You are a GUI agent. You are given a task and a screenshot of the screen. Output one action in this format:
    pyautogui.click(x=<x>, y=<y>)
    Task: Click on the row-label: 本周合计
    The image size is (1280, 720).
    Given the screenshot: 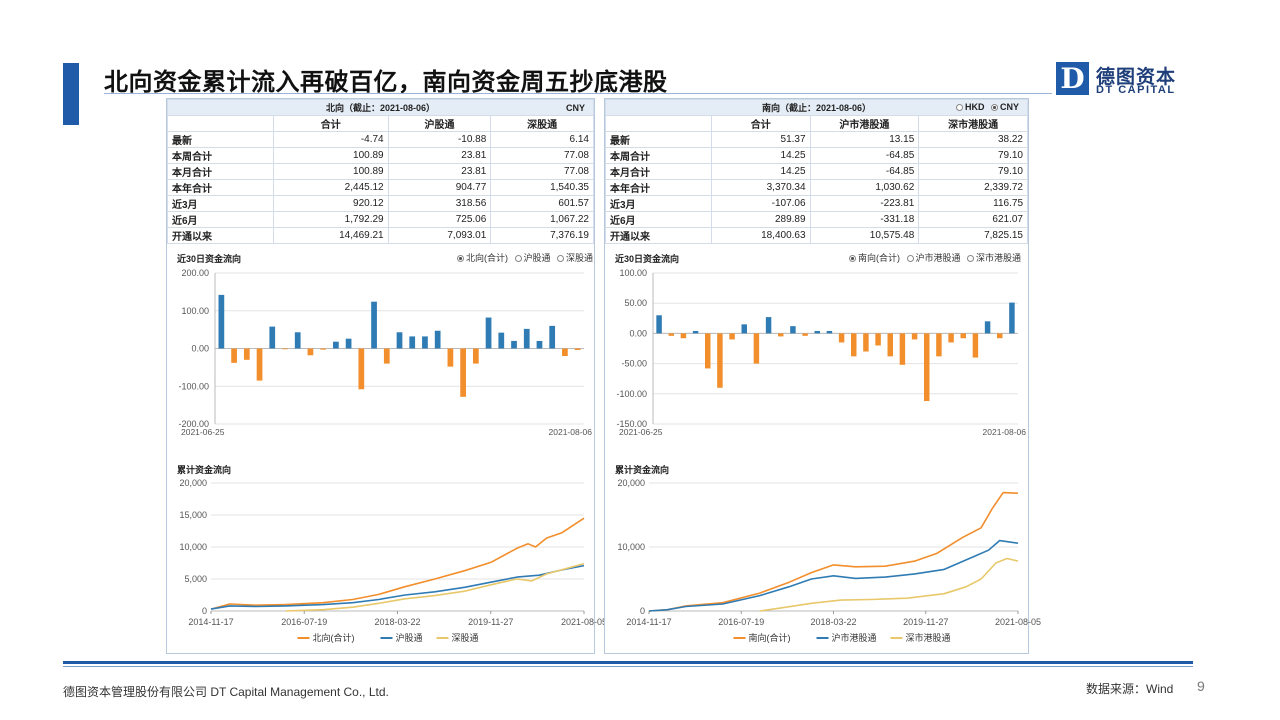 What is the action you would take?
    pyautogui.click(x=658, y=155)
    